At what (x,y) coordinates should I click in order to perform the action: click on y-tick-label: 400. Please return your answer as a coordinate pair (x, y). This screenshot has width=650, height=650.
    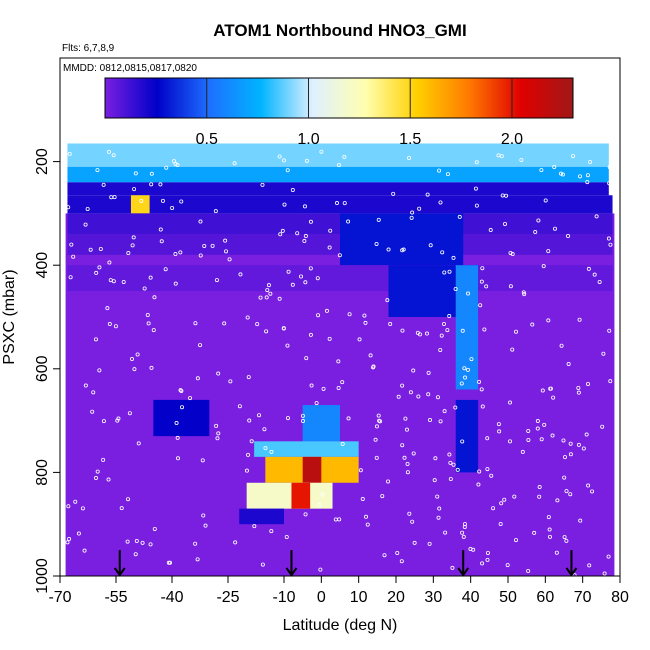
    Looking at the image, I should click on (42, 265).